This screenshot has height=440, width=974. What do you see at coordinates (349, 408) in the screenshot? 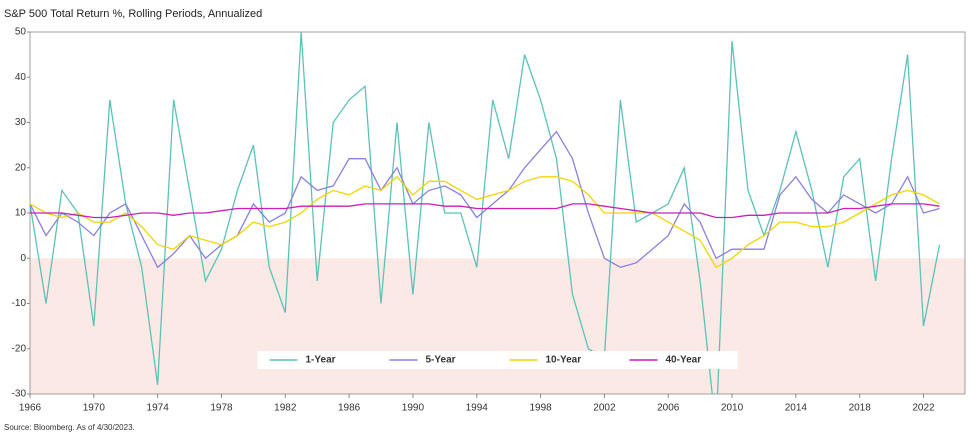
I see `x-tick-label: 1986` at bounding box center [349, 408].